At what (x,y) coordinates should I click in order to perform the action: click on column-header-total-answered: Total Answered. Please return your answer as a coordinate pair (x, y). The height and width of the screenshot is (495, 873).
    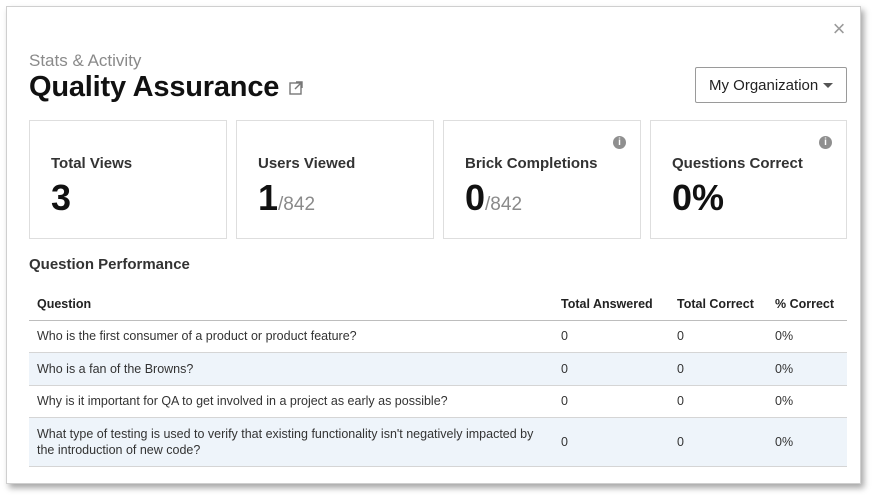
    Looking at the image, I should click on (611, 305).